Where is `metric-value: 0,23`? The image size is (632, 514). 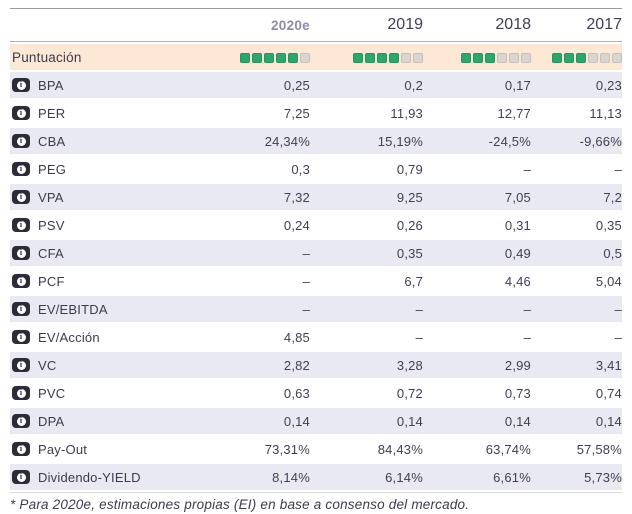 metric-value: 0,23 is located at coordinates (608, 85).